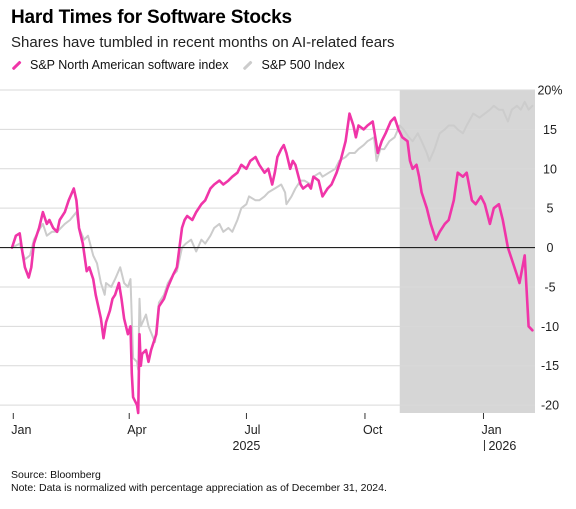 The height and width of the screenshot is (509, 576). I want to click on x-tick-label: Apr, so click(136, 430).